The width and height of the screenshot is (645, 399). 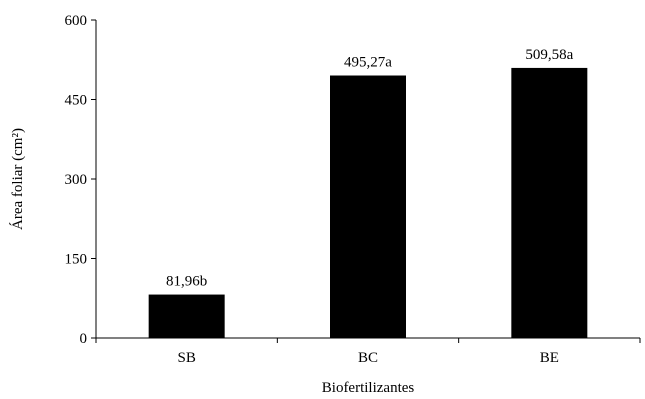 I want to click on x-axis-ticks: SB BC BE, so click(x=368, y=352).